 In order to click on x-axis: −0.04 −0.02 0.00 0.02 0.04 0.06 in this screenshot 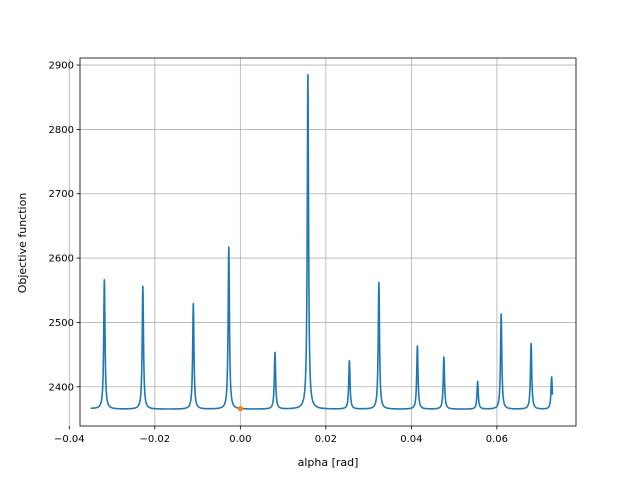, I will do `click(281, 435)`.